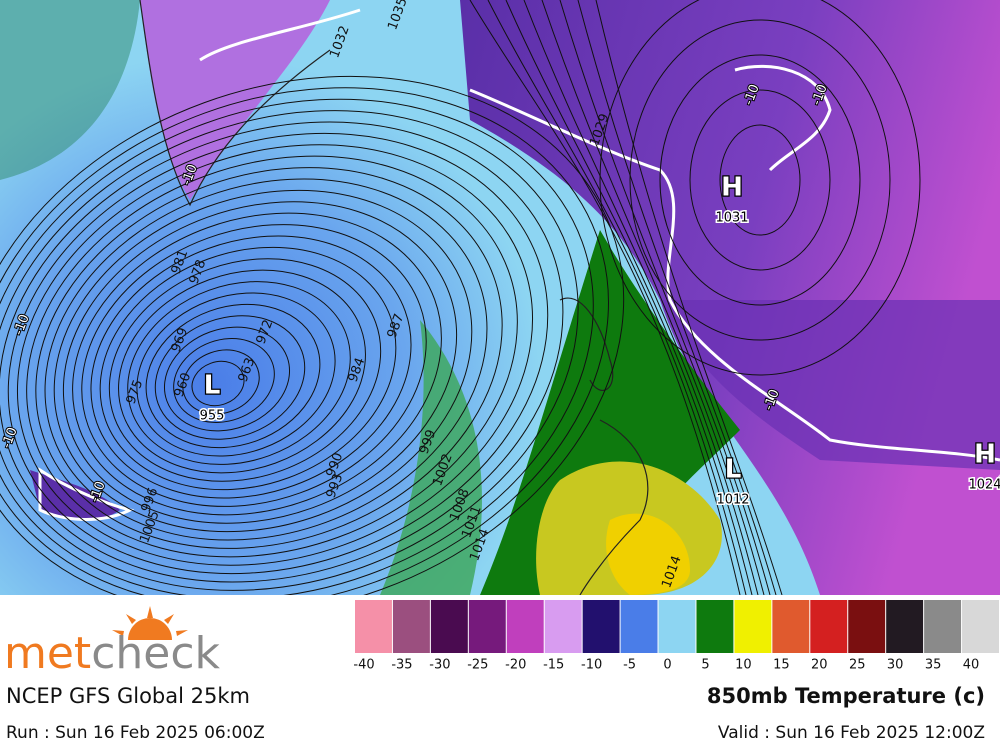  I want to click on colorbar-label: 10, so click(743, 665).